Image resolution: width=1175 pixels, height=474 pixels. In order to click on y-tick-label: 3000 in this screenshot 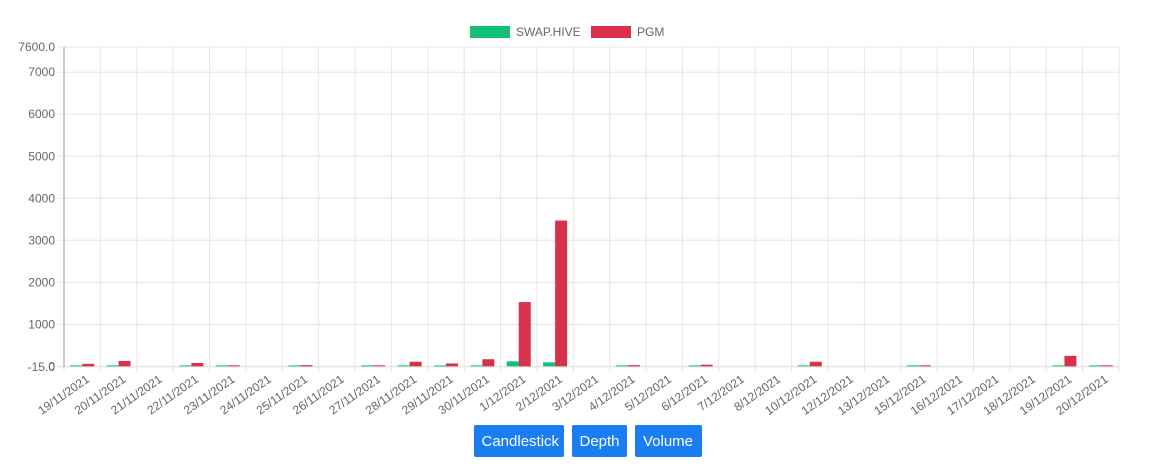, I will do `click(41, 240)`.